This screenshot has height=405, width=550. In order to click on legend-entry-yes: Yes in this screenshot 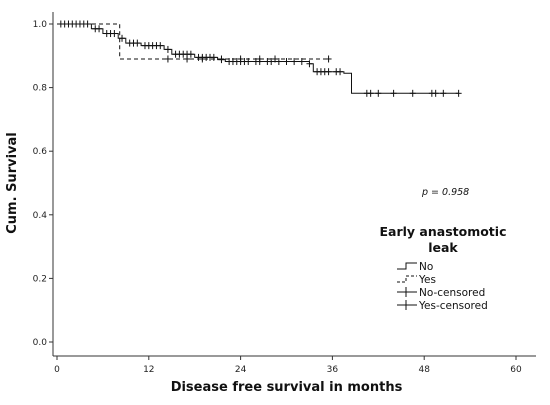, I will do `click(416, 280)`.